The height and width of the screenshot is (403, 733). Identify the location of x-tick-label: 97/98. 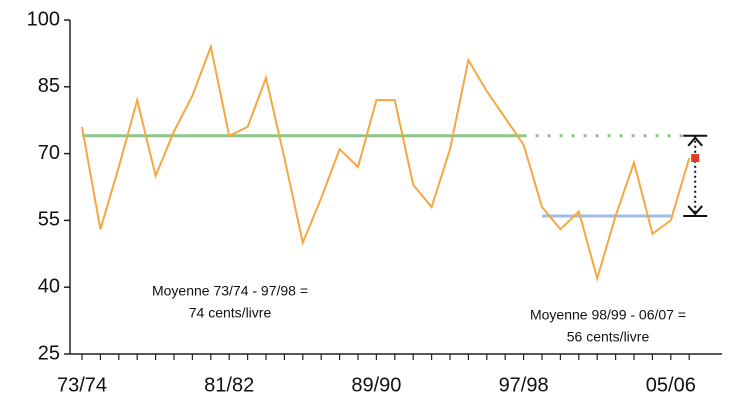
(524, 385).